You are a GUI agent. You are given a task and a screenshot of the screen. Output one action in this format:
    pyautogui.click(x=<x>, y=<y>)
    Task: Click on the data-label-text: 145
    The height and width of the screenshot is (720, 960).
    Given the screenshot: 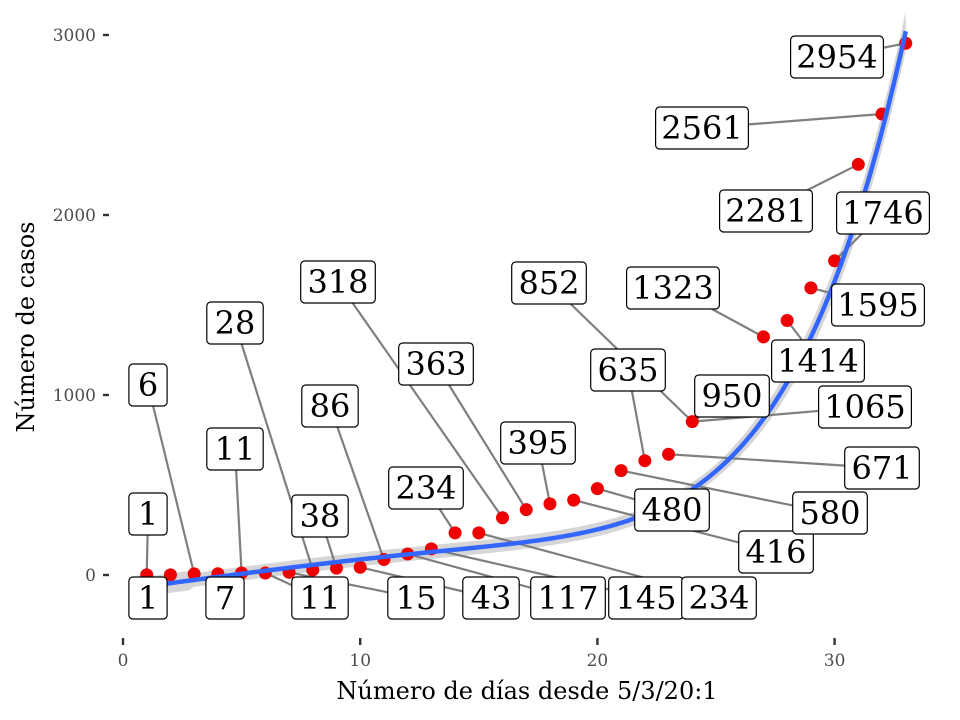 What is the action you would take?
    pyautogui.click(x=645, y=598)
    